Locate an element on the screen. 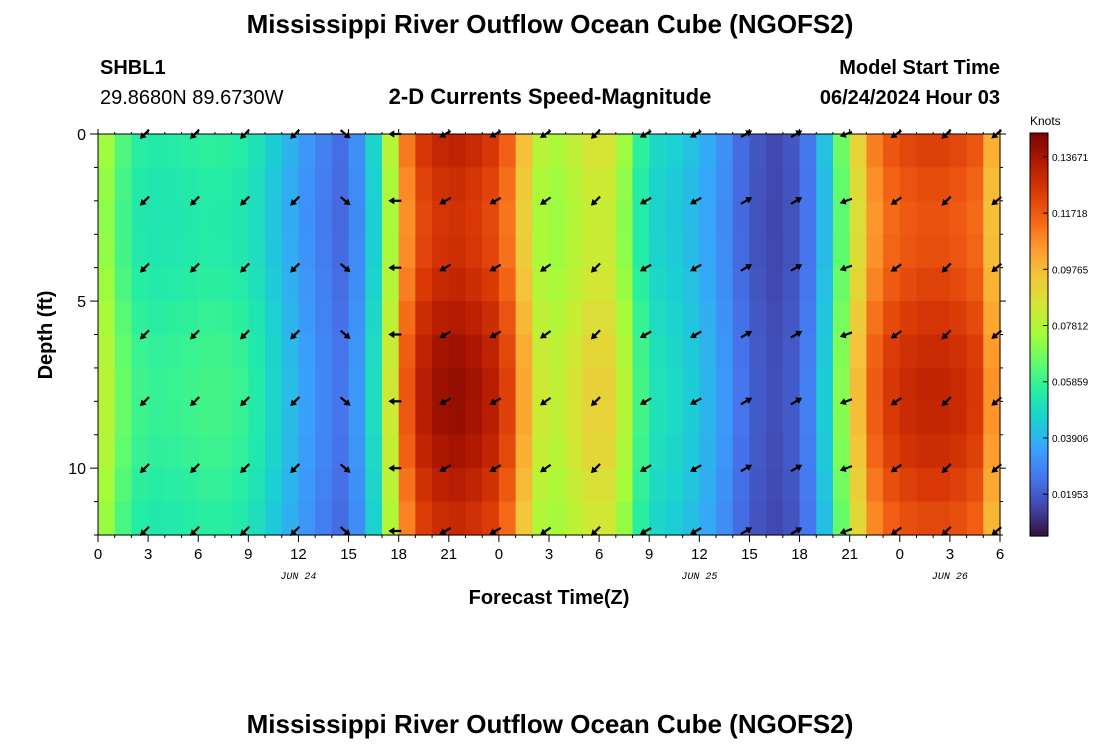  x-tick-label: 6 is located at coordinates (599, 554).